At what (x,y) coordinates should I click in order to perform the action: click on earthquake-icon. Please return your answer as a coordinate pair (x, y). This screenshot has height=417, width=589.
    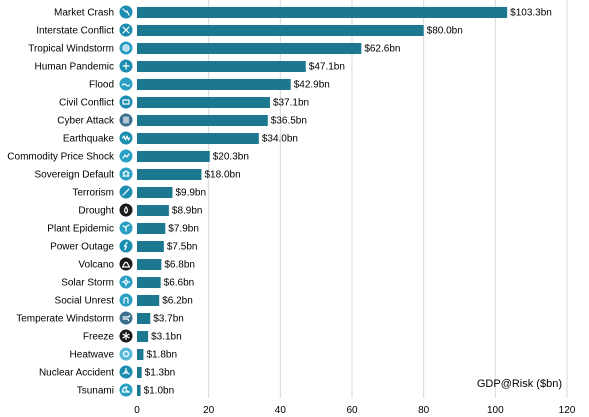
    Looking at the image, I should click on (126, 138).